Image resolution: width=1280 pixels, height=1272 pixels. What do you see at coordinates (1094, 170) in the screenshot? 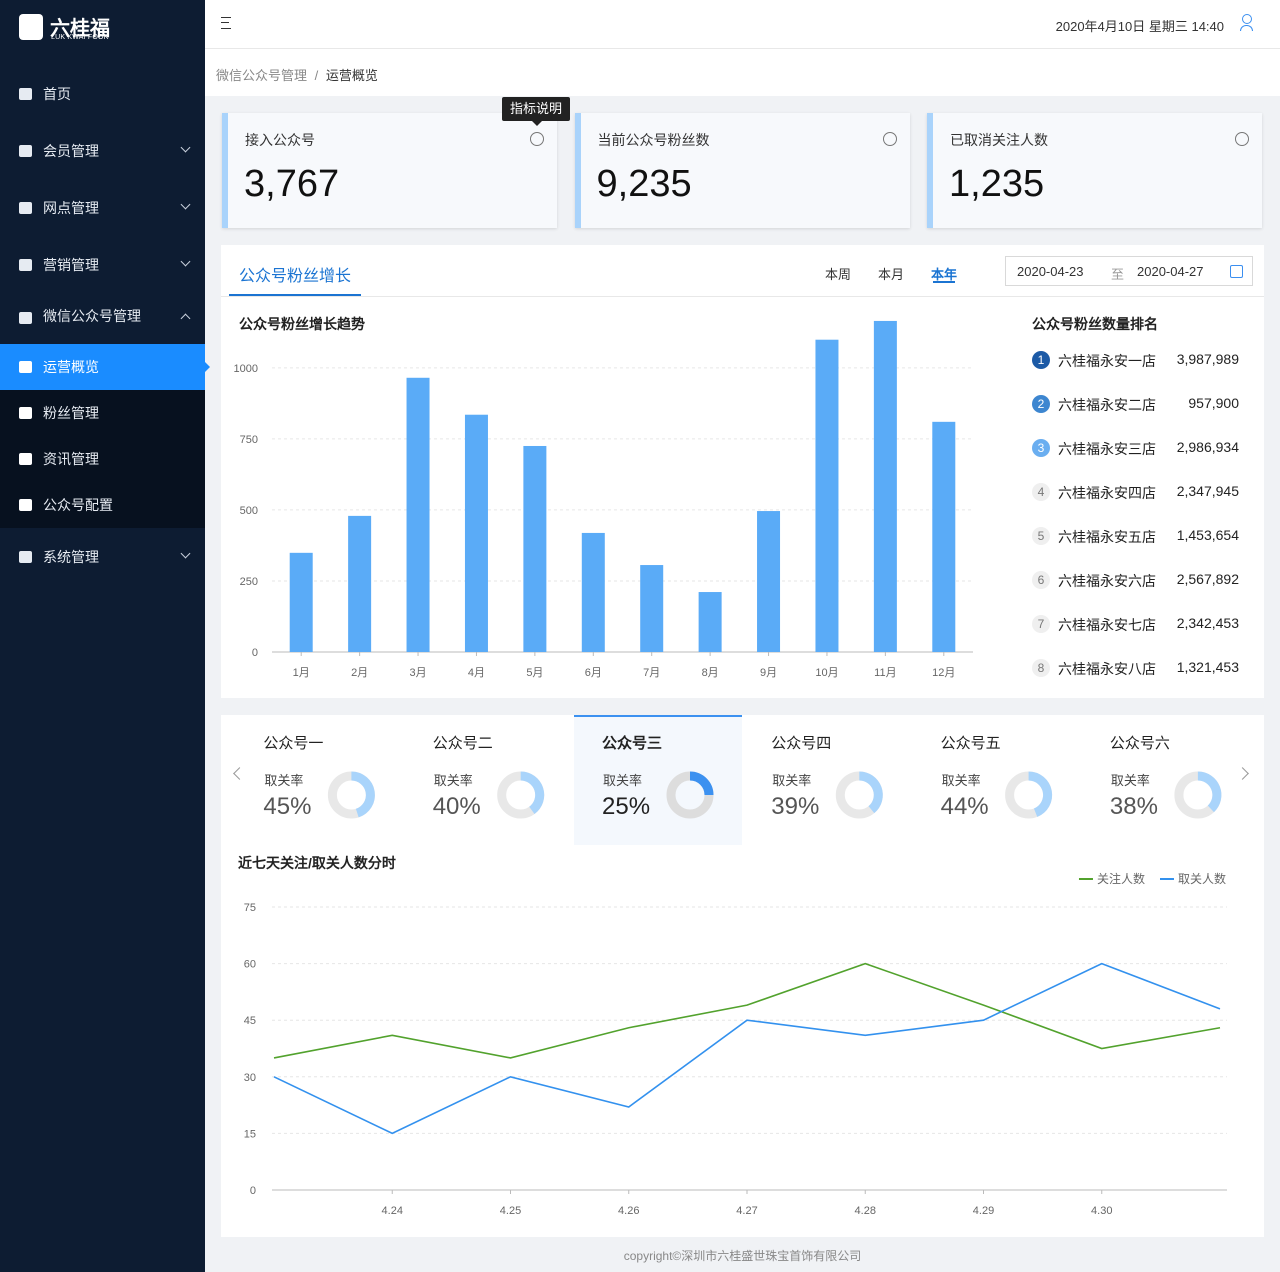
I see `stat-card: 已取消关注人数 1,235` at bounding box center [1094, 170].